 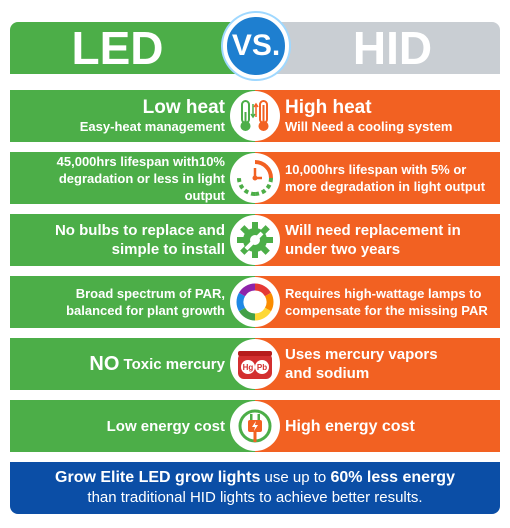 I want to click on energy-plug-icon, so click(x=255, y=426).